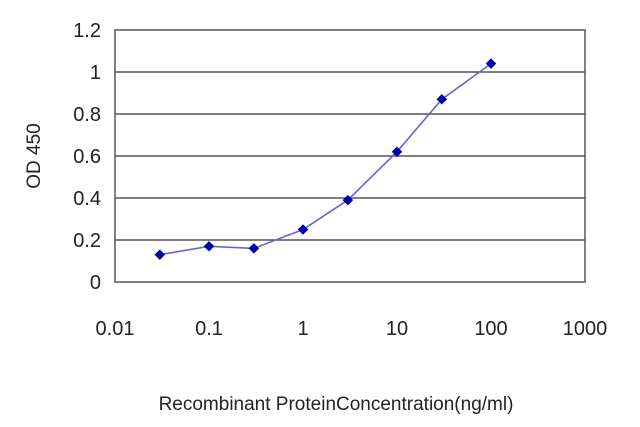 This screenshot has width=640, height=427. I want to click on y-tick-label: 0, so click(95, 283).